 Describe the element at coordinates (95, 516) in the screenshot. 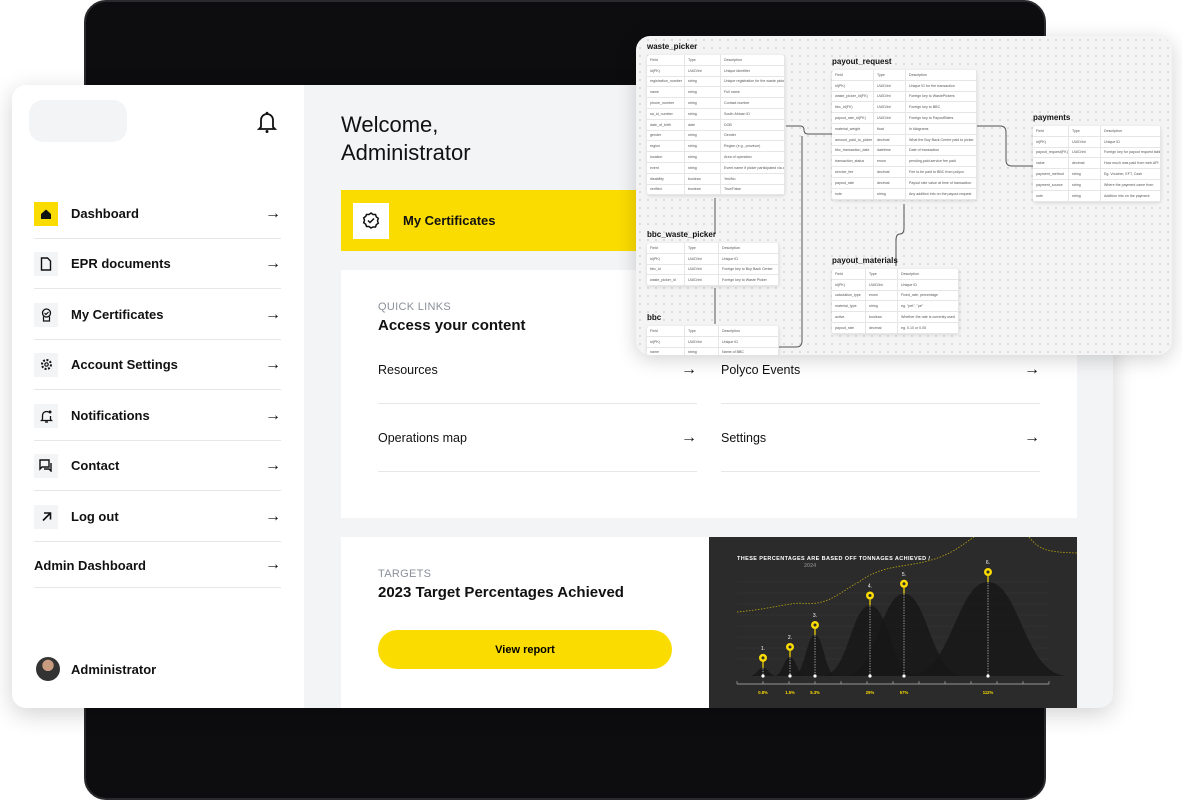

I see `sidebar-item-label: Log out` at that location.